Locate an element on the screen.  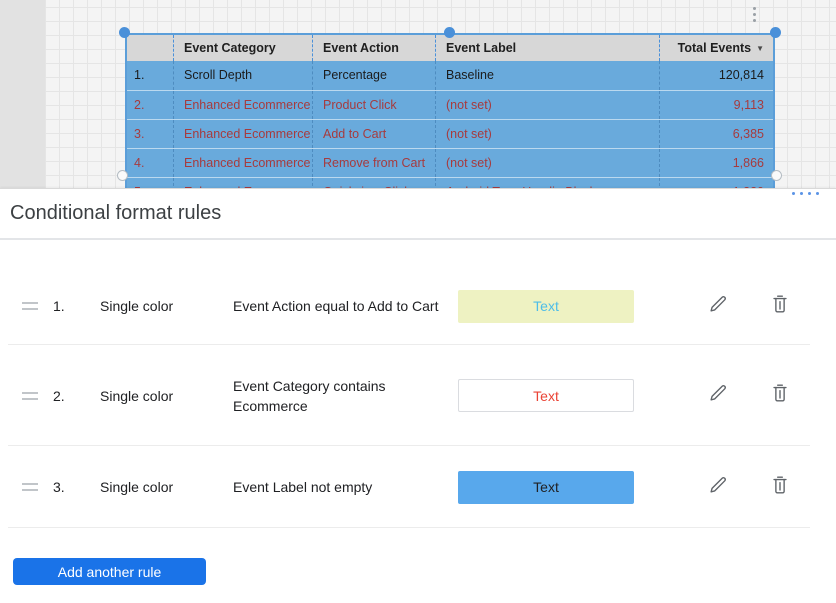
resize-handle-left is located at coordinates (122, 175).